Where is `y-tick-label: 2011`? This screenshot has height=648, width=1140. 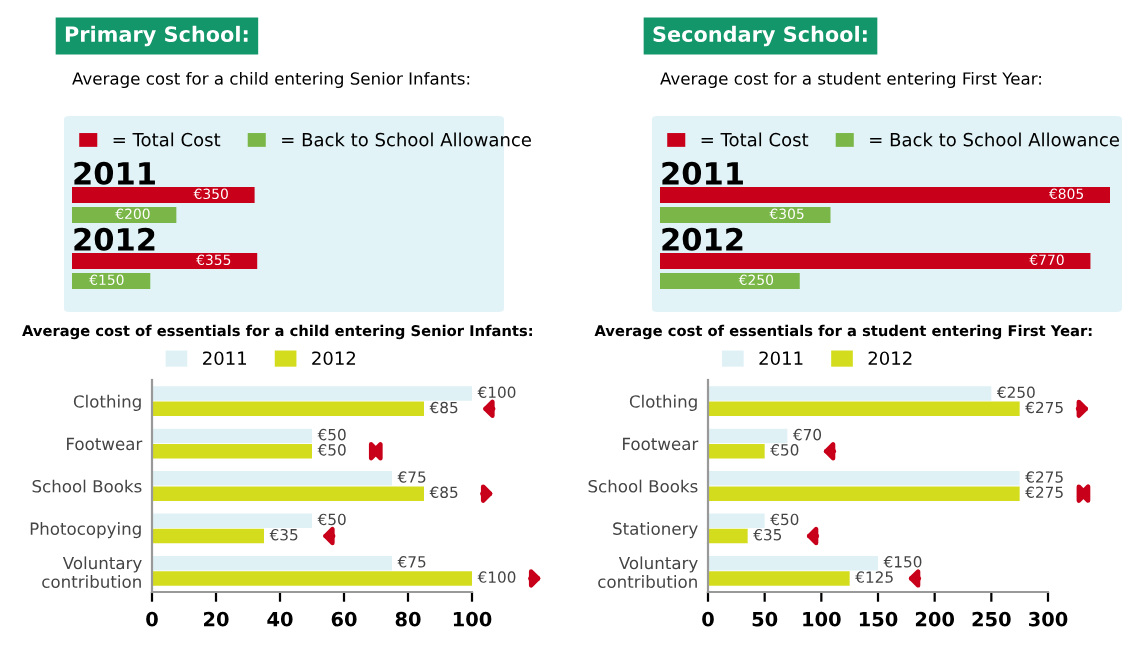 y-tick-label: 2011 is located at coordinates (114, 173).